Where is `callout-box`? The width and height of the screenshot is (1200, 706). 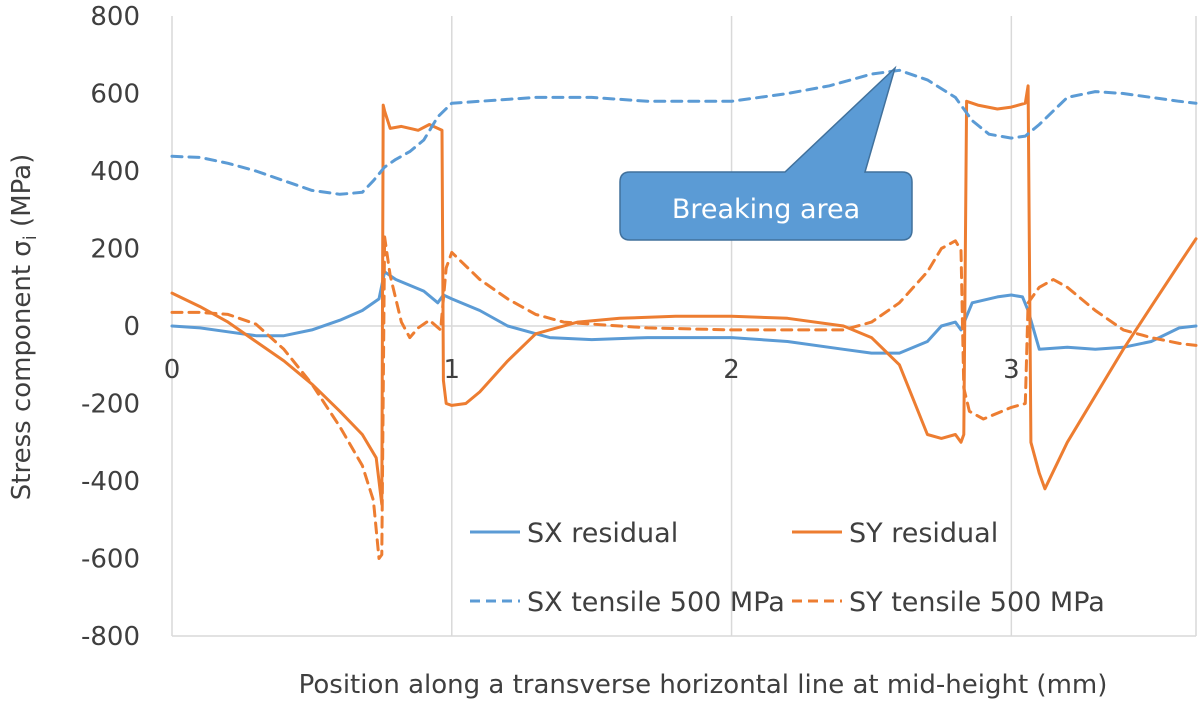 callout-box is located at coordinates (766, 153).